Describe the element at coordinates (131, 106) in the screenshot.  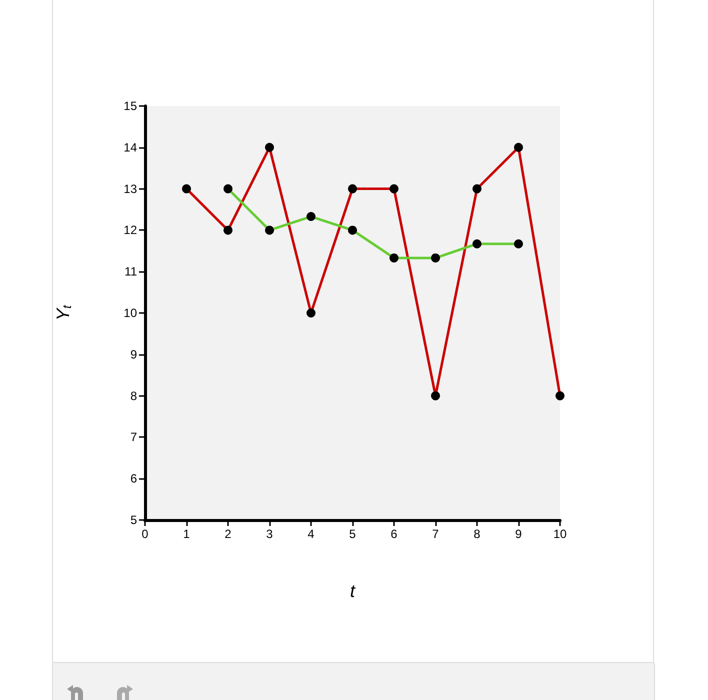
I see `y-tick-label: 15` at that location.